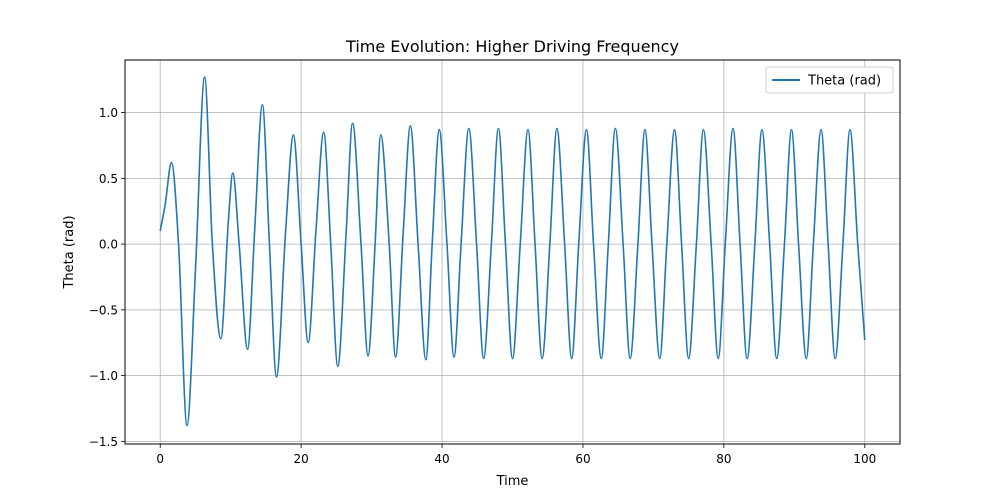 The width and height of the screenshot is (1000, 500). I want to click on legend-box, so click(829, 80).